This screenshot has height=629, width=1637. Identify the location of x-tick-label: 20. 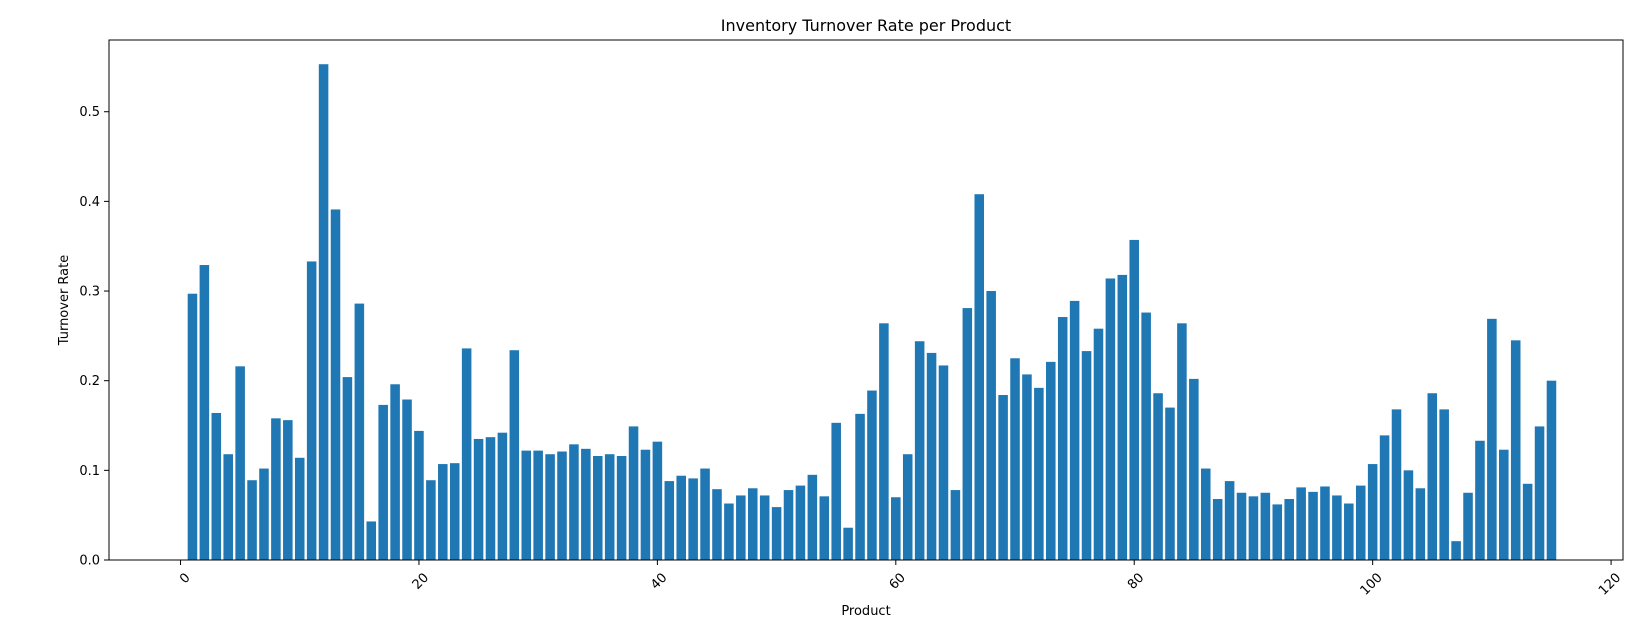
(421, 581).